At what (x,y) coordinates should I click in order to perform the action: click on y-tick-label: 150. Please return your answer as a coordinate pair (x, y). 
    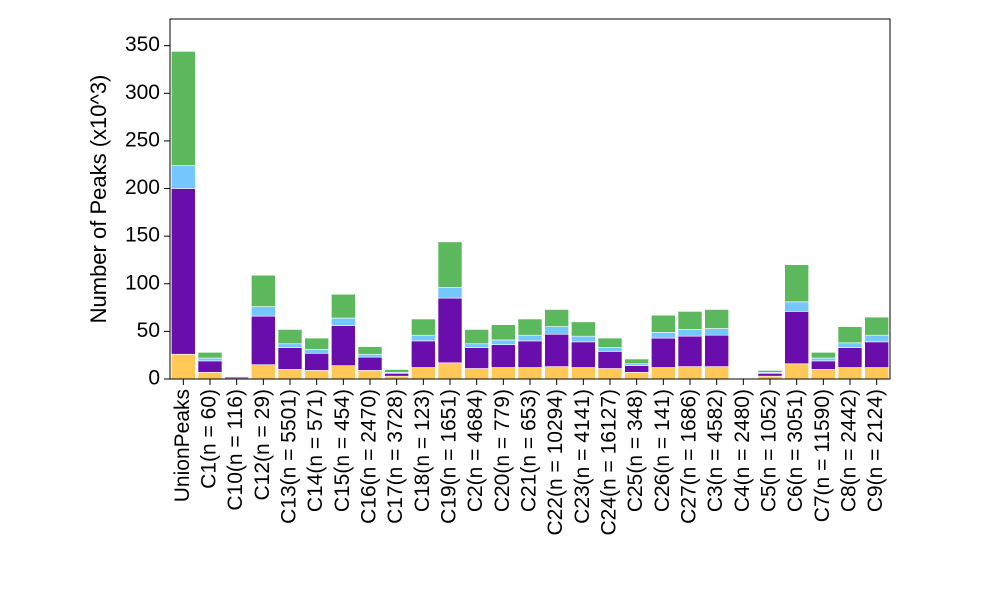
    Looking at the image, I should click on (142, 235).